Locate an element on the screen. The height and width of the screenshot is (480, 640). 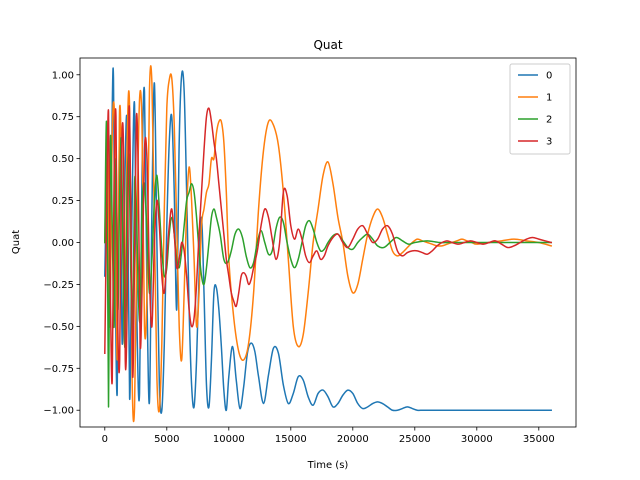
chart-title: Quat is located at coordinates (327, 45).